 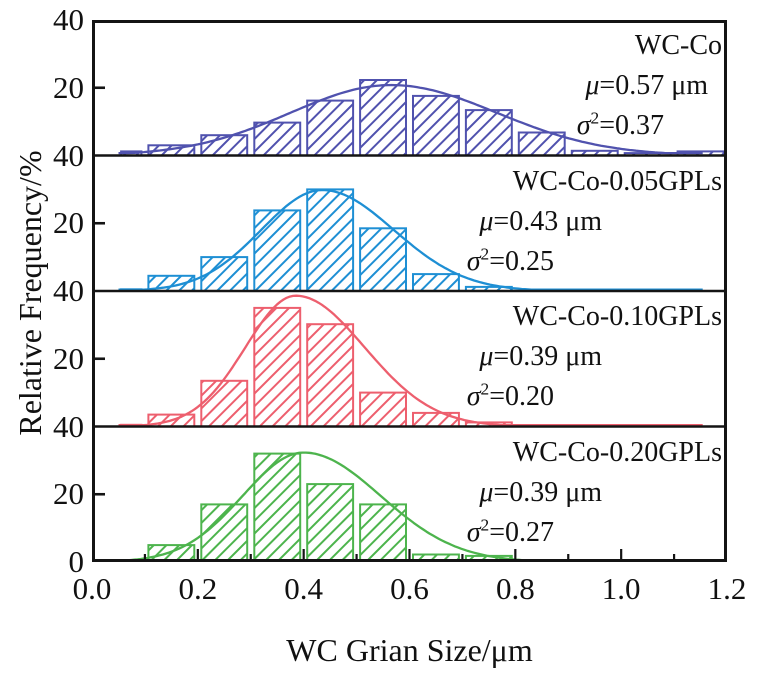 I want to click on x-tick-label: 1.2, so click(x=727, y=588).